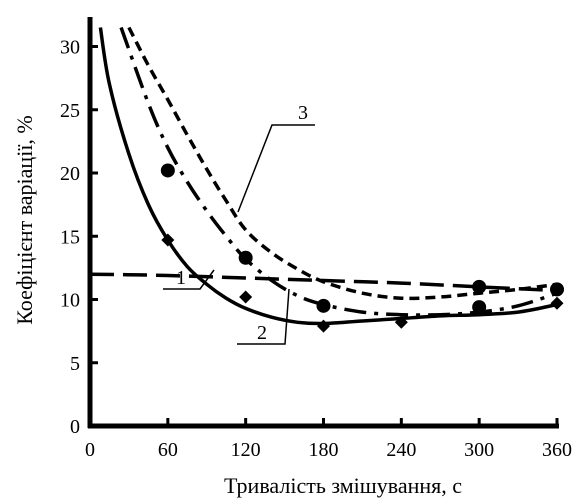 Image resolution: width=577 pixels, height=500 pixels. I want to click on y-tick-label-10: 10, so click(70, 301).